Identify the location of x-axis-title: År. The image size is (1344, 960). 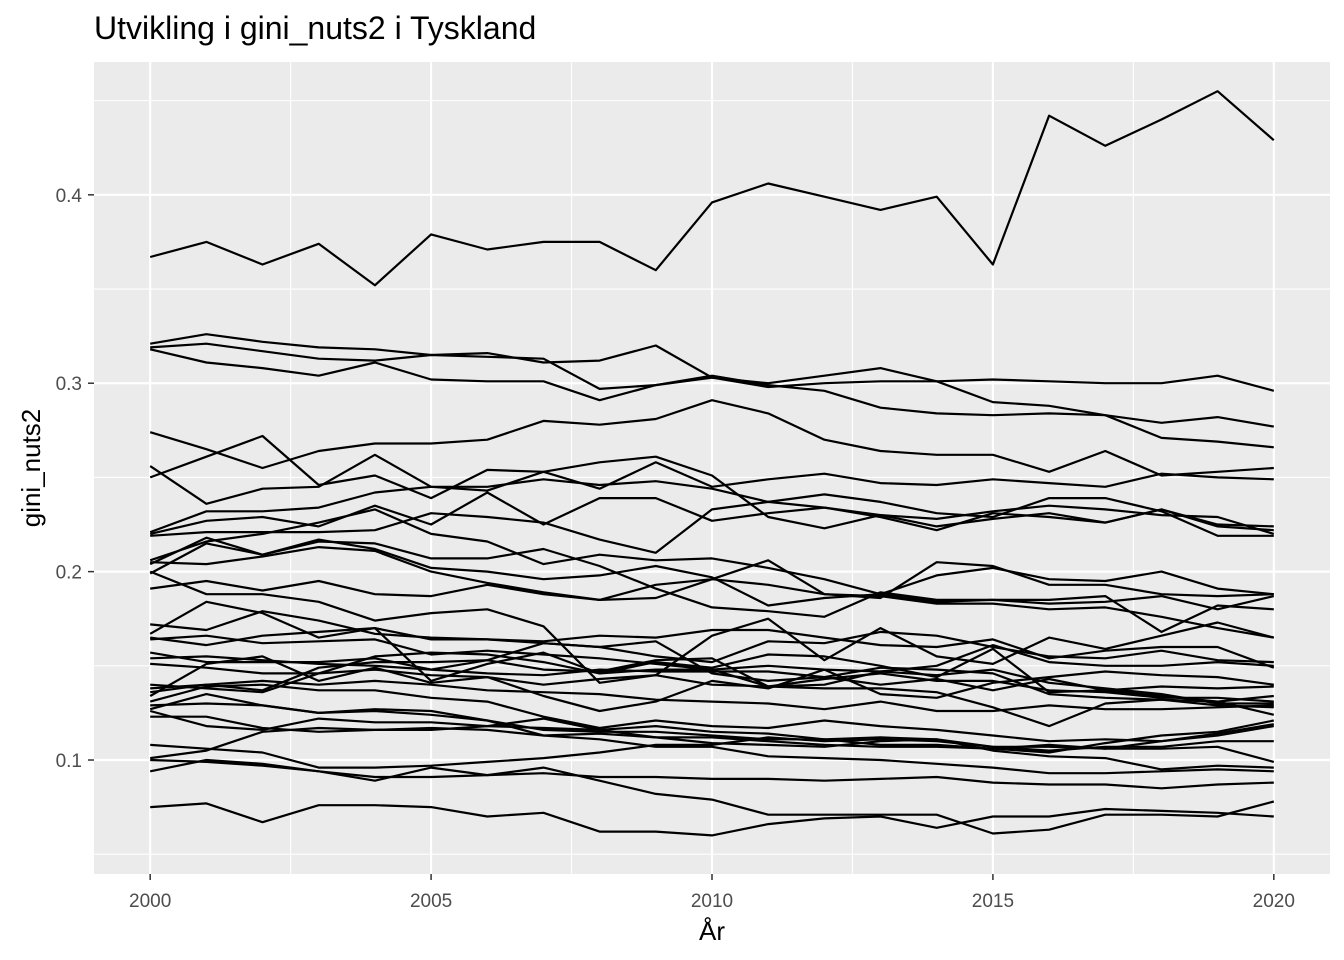
(712, 931).